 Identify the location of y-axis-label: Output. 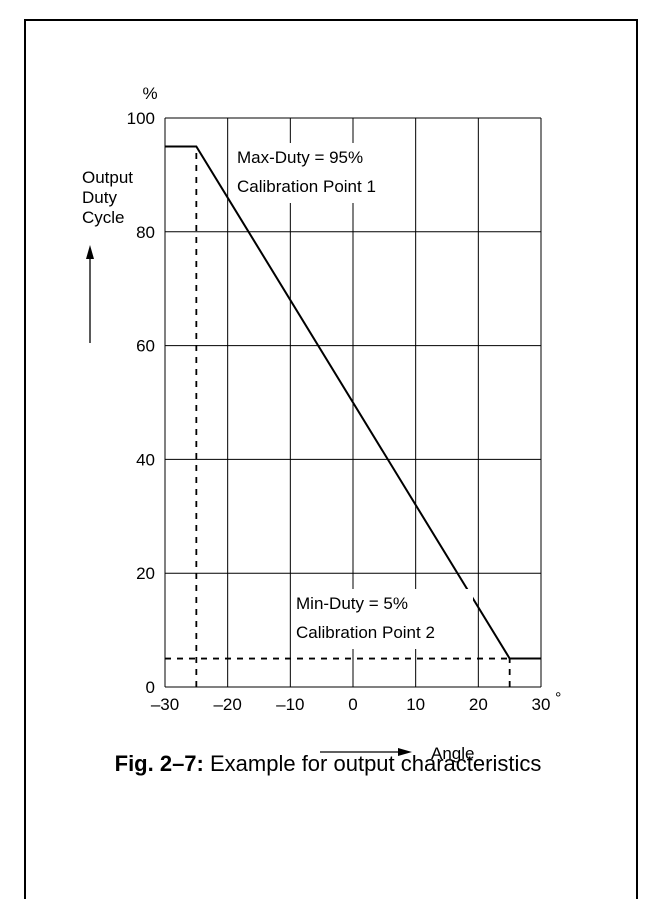
(107, 177).